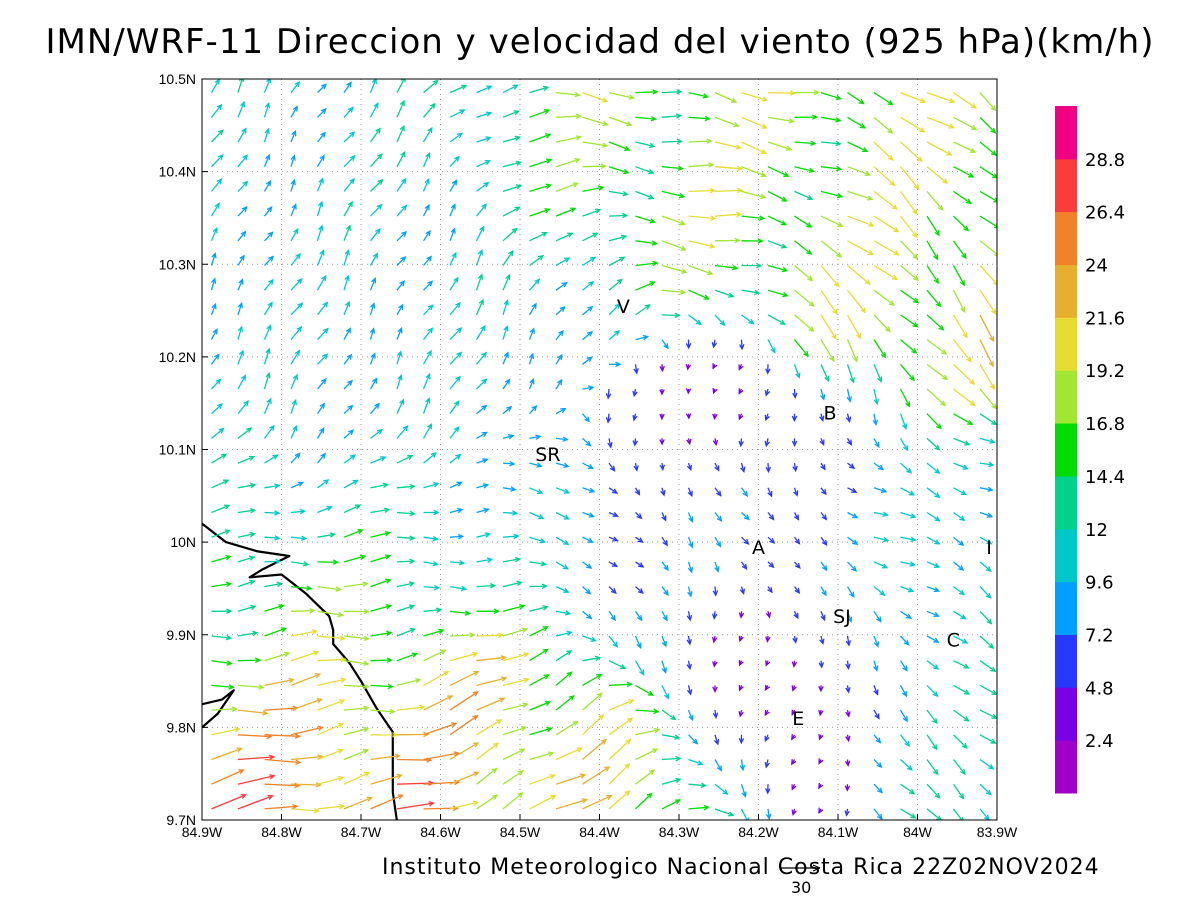 This screenshot has width=1200, height=900. What do you see at coordinates (181, 820) in the screenshot?
I see `y-tick-label: 9.7N` at bounding box center [181, 820].